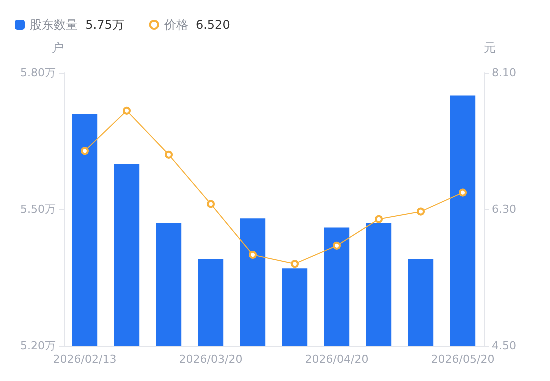 This screenshot has height=381, width=550. What do you see at coordinates (38, 209) in the screenshot?
I see `y-tick-label: 5.50万` at bounding box center [38, 209].